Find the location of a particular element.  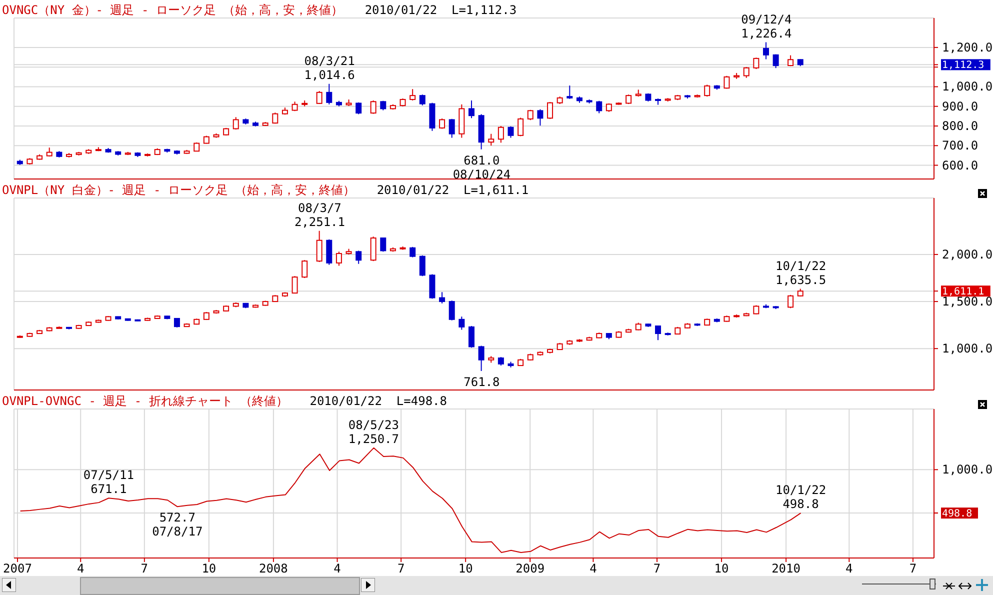

chart-subtitle: 2010/01/22 L=1,112.3 is located at coordinates (440, 10).